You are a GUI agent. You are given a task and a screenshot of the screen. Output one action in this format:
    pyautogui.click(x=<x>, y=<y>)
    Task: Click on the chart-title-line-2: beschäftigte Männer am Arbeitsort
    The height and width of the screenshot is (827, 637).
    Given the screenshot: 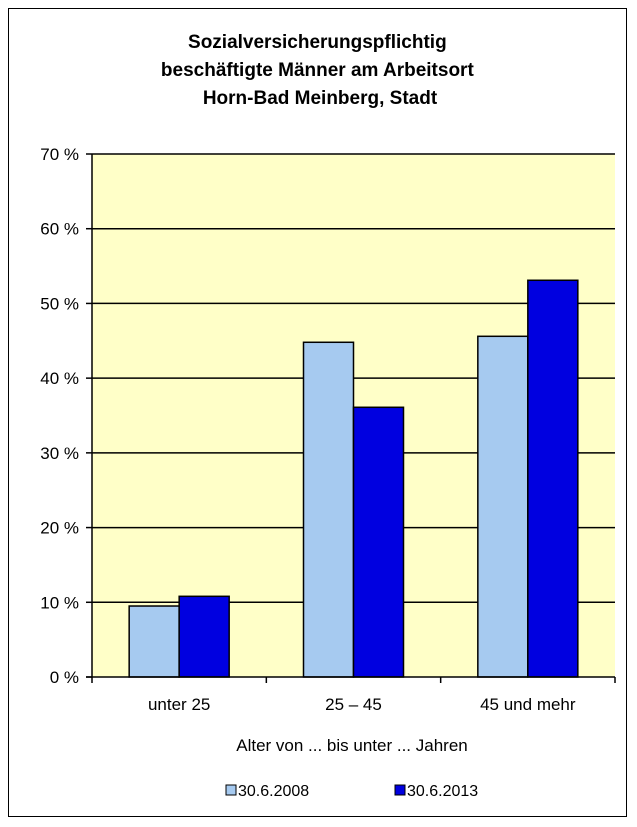 What is the action you would take?
    pyautogui.click(x=318, y=70)
    